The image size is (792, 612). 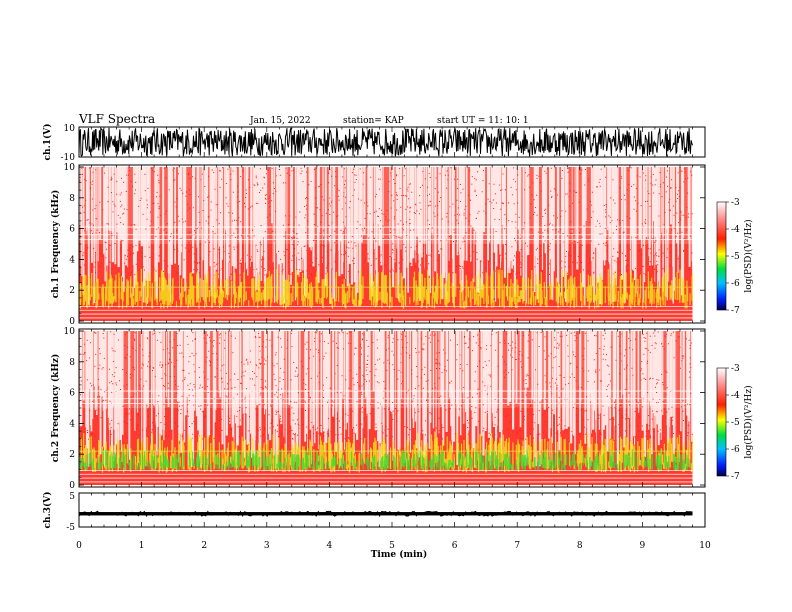 What do you see at coordinates (68, 158) in the screenshot?
I see `ch1-ytick-bottom: -10` at bounding box center [68, 158].